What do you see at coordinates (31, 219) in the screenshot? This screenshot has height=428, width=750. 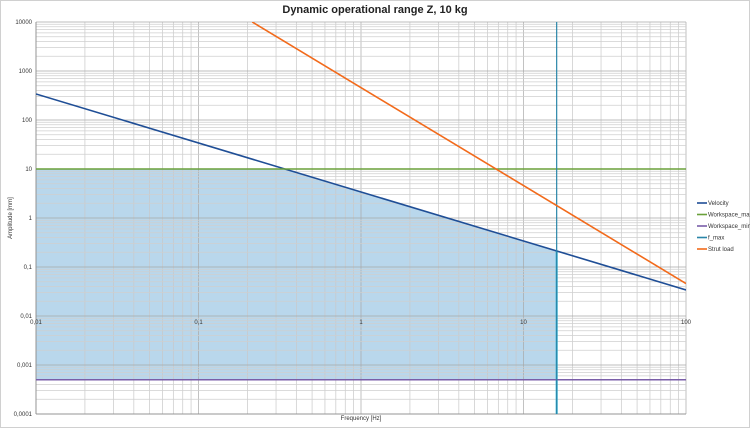 I see `y-tick-label: 1` at bounding box center [31, 219].